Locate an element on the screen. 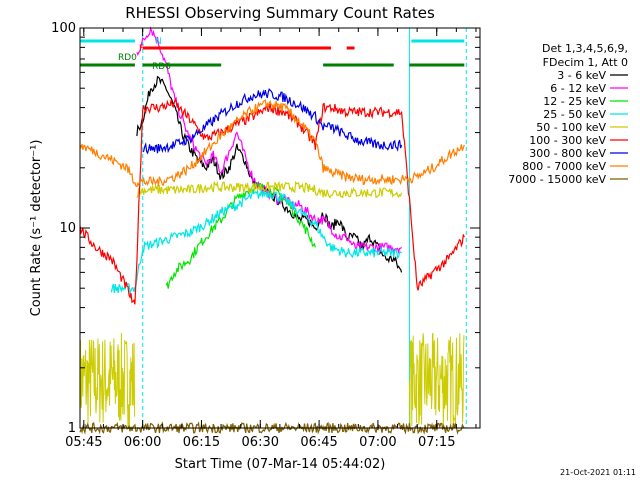 The width and height of the screenshot is (640, 480). x-tick-label-0: 05:45 is located at coordinates (83, 442).